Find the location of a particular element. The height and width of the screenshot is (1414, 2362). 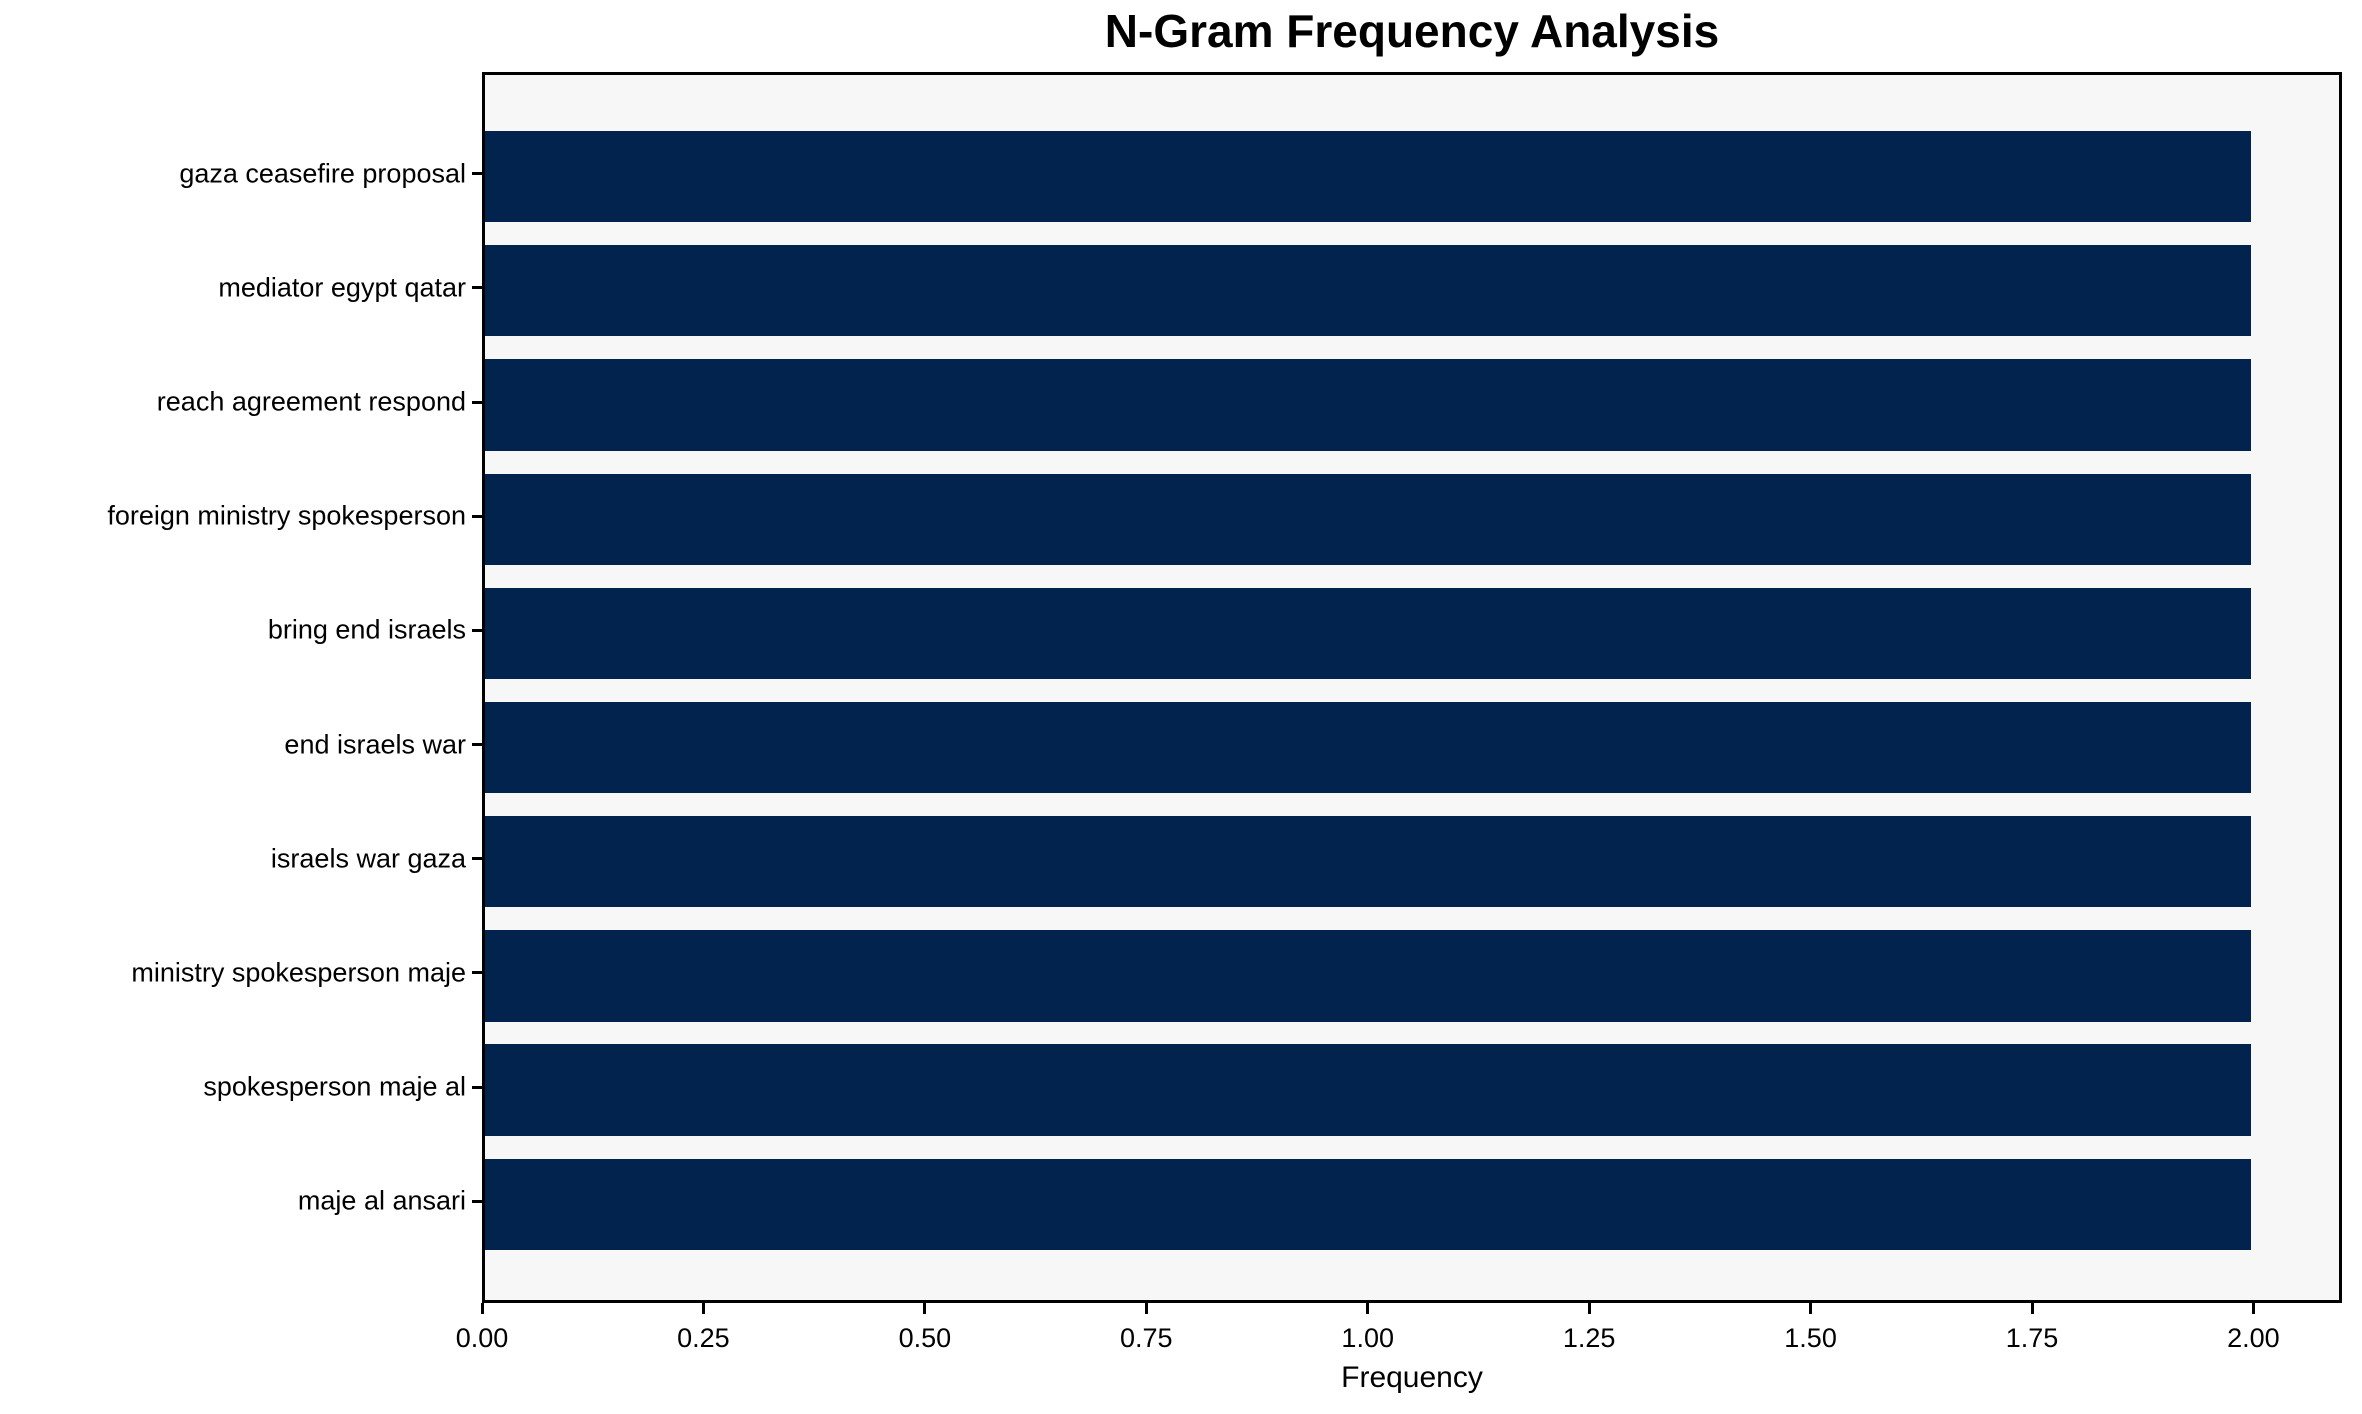

chart-title: N-Gram Frequency Analysis is located at coordinates (1412, 31).